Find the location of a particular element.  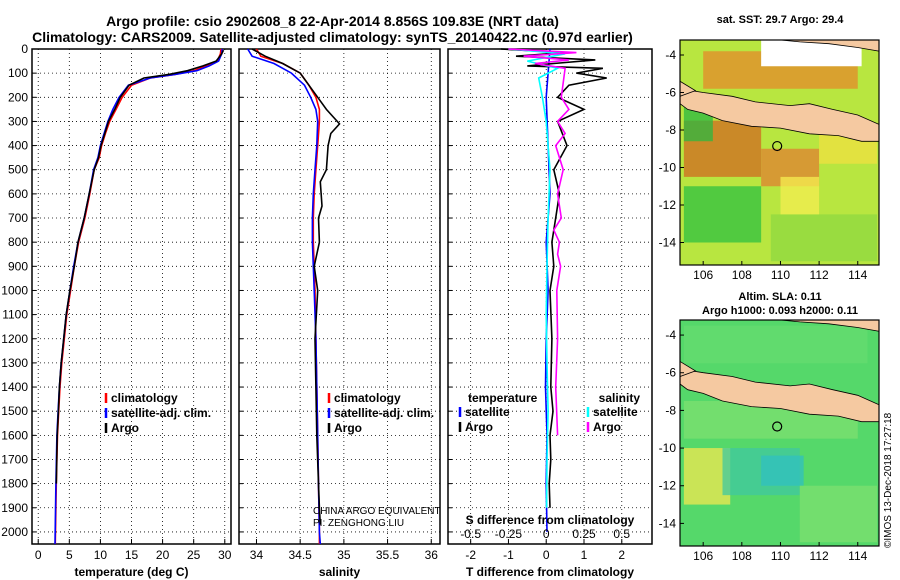

x-tick-label: 20 is located at coordinates (163, 555).